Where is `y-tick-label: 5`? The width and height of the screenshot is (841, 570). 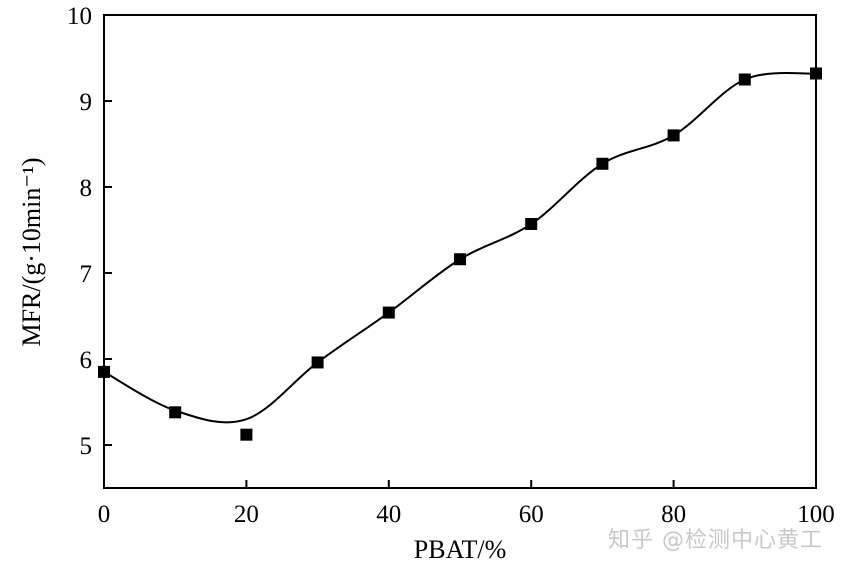
y-tick-label: 5 is located at coordinates (86, 446).